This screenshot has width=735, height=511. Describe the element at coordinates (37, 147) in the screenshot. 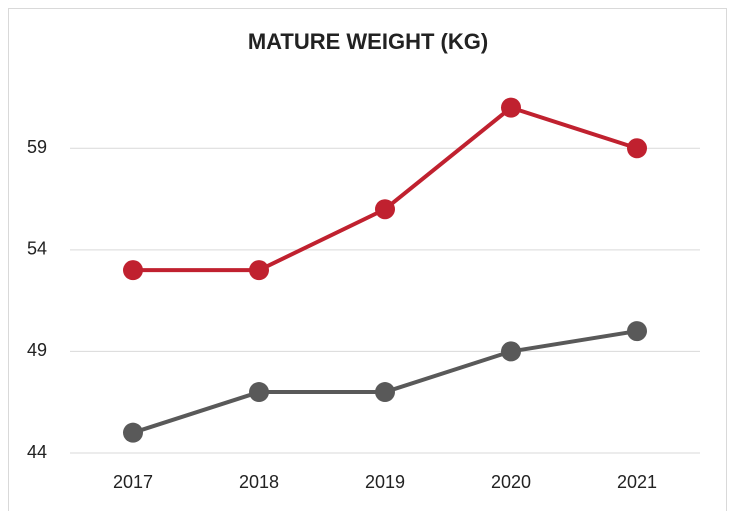

I see `y-tick-label: 59` at that location.